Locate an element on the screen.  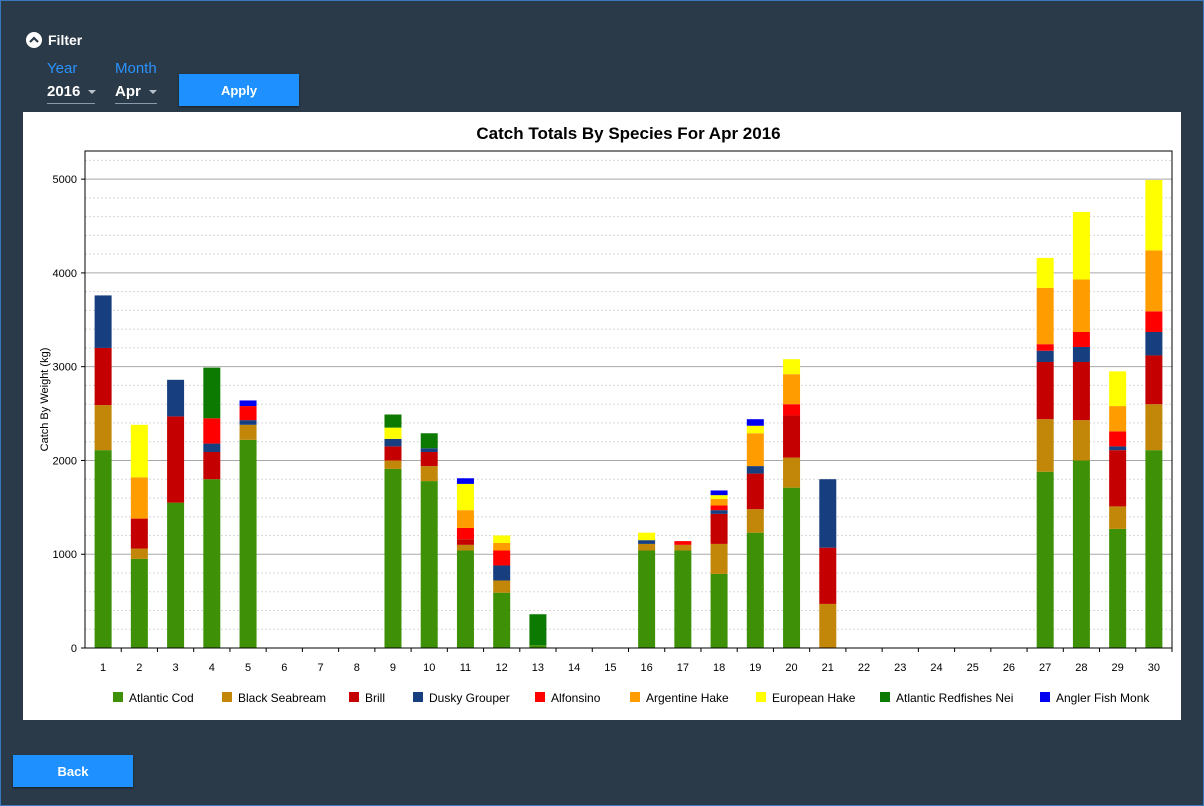
y-tick-label: 5000 is located at coordinates (65, 180).